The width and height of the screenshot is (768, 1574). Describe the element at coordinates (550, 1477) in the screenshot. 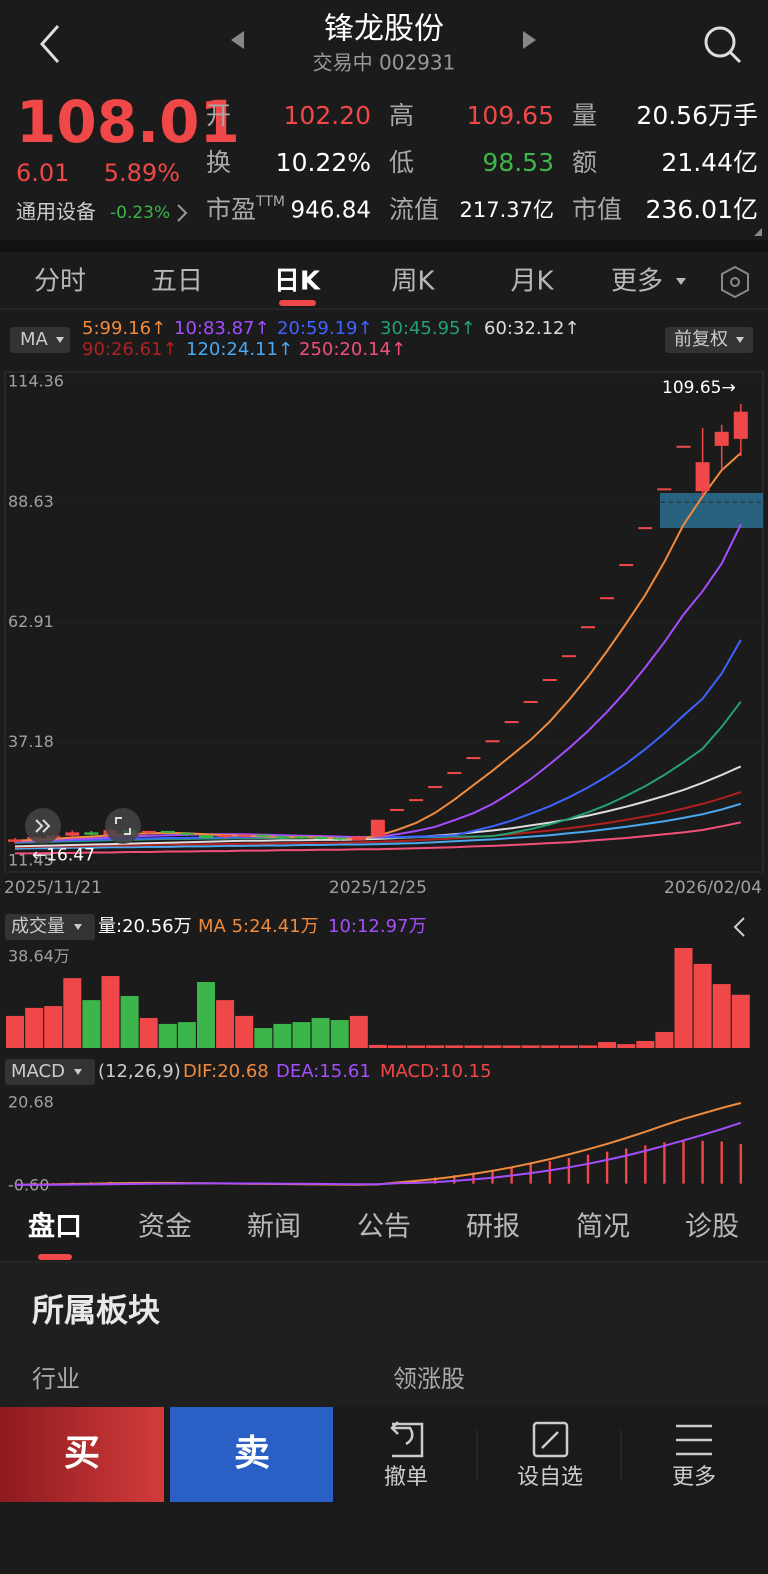

I see `watch-label: 设自选` at that location.